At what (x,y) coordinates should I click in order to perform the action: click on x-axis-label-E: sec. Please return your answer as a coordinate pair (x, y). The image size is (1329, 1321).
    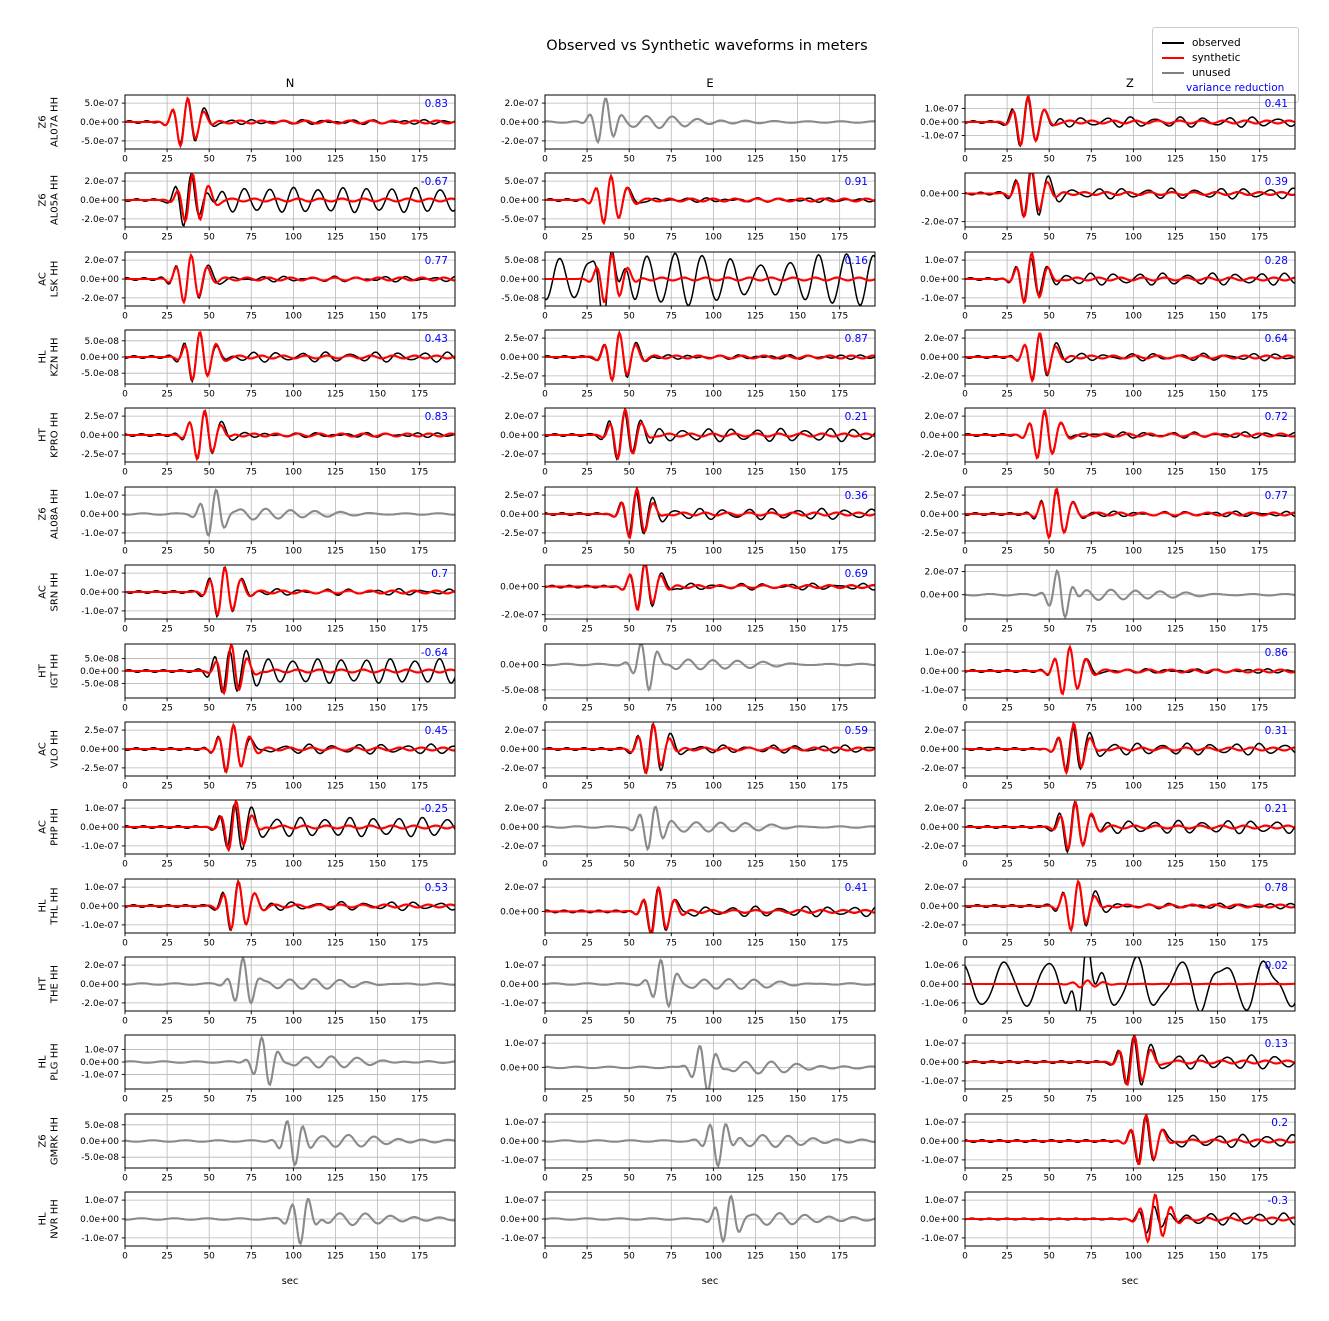
    Looking at the image, I should click on (710, 1281).